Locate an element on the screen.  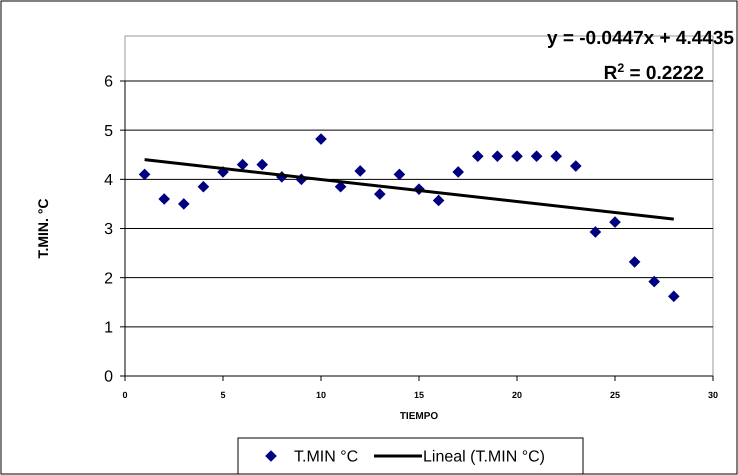
x-tick-label: 25 is located at coordinates (615, 395).